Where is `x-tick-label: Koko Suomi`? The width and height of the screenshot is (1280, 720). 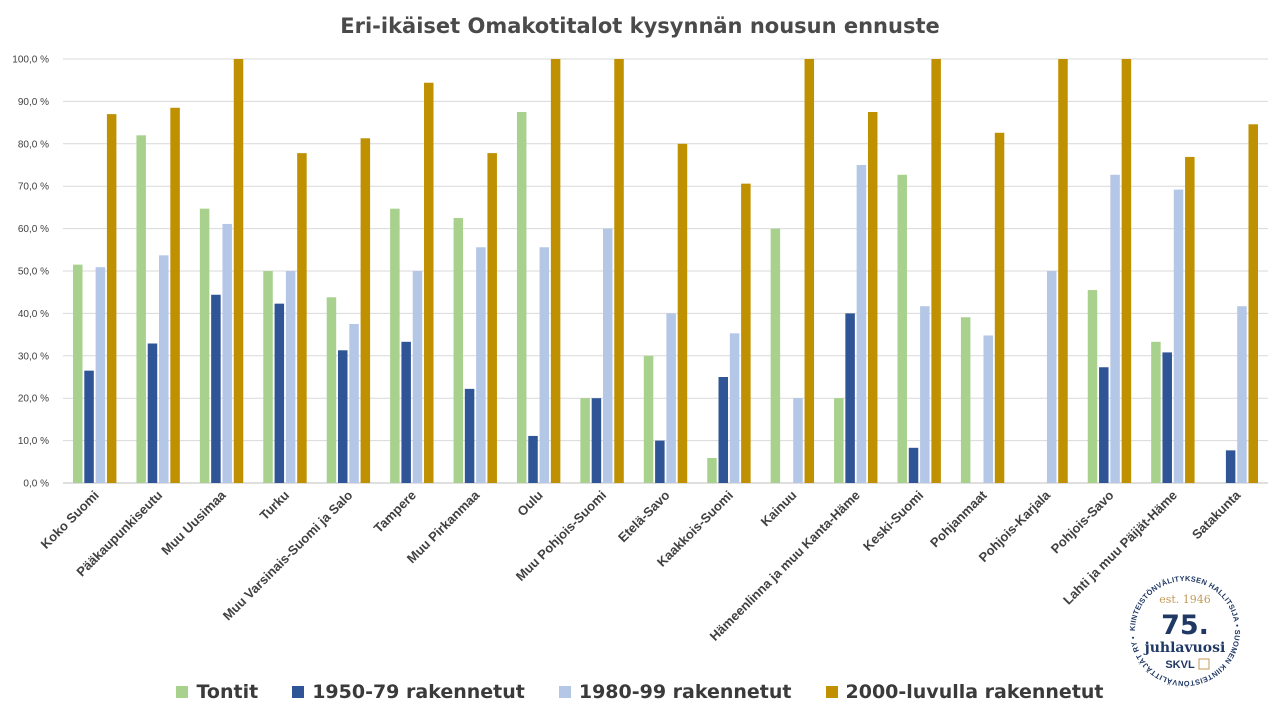 x-tick-label: Koko Suomi is located at coordinates (70, 520).